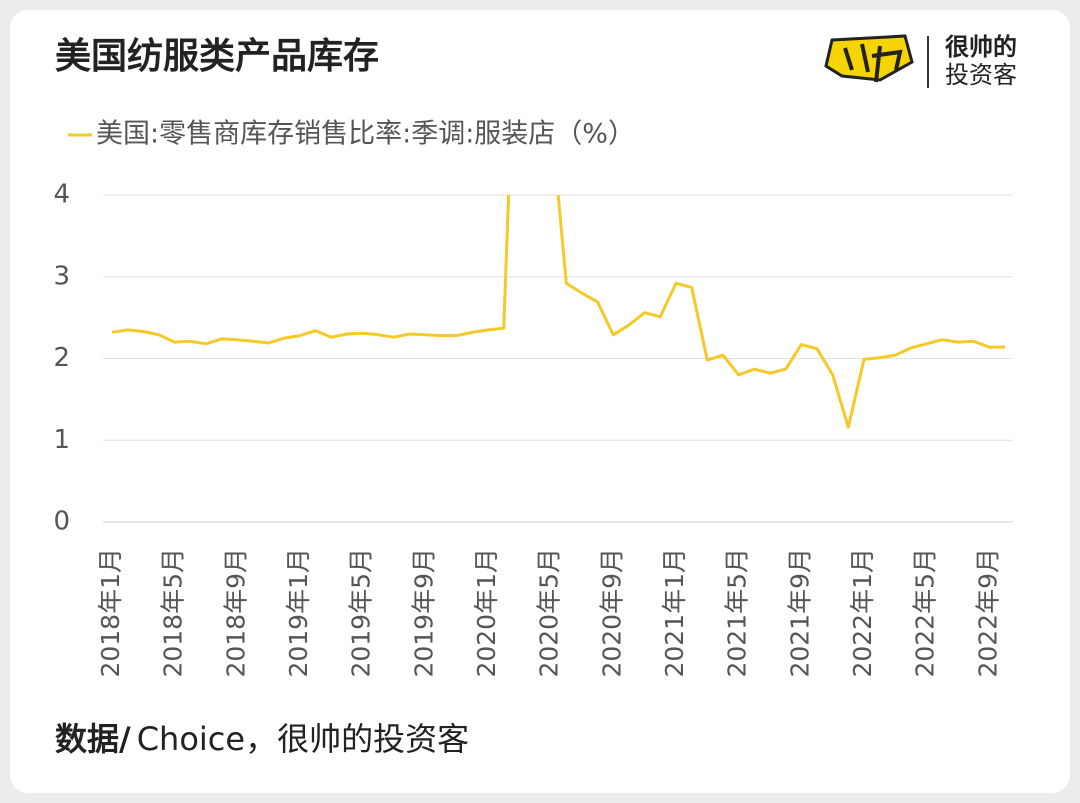 This screenshot has width=1080, height=803. What do you see at coordinates (303, 739) in the screenshot?
I see `source-text: Choice，很帅的投资客` at bounding box center [303, 739].